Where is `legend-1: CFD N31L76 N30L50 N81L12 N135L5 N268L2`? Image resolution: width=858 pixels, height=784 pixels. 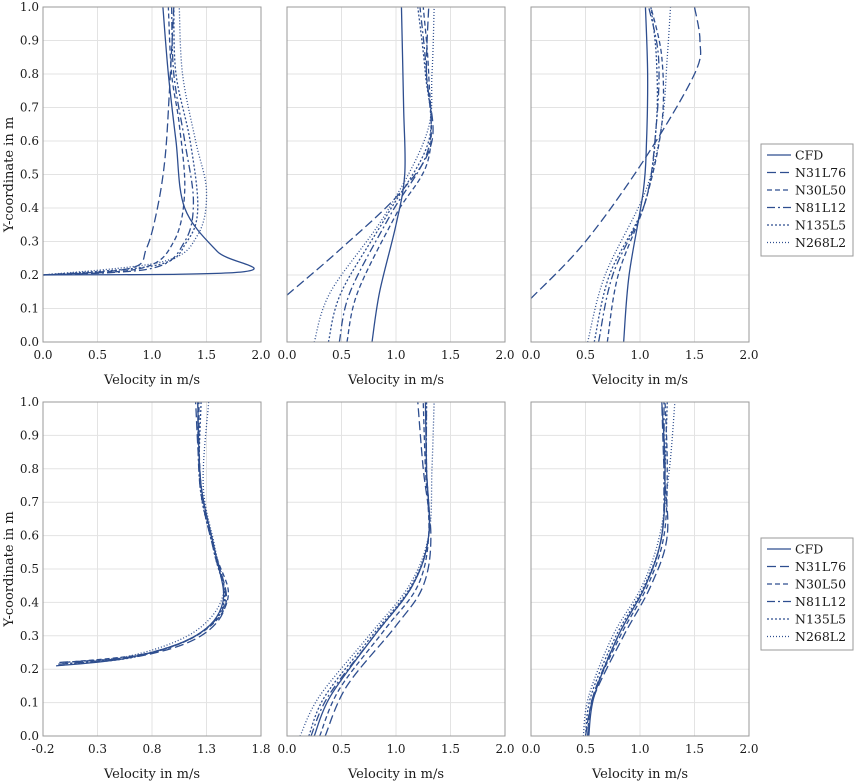
legend-1: CFD N31L76 N30L50 N81L12 N135L5 N268L2 is located at coordinates (807, 200).